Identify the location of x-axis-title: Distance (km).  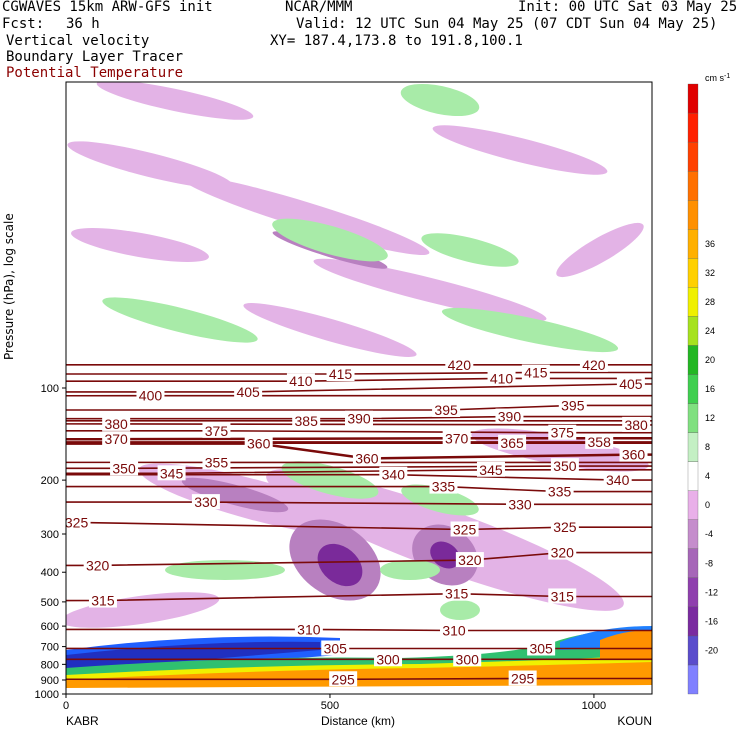
(358, 721).